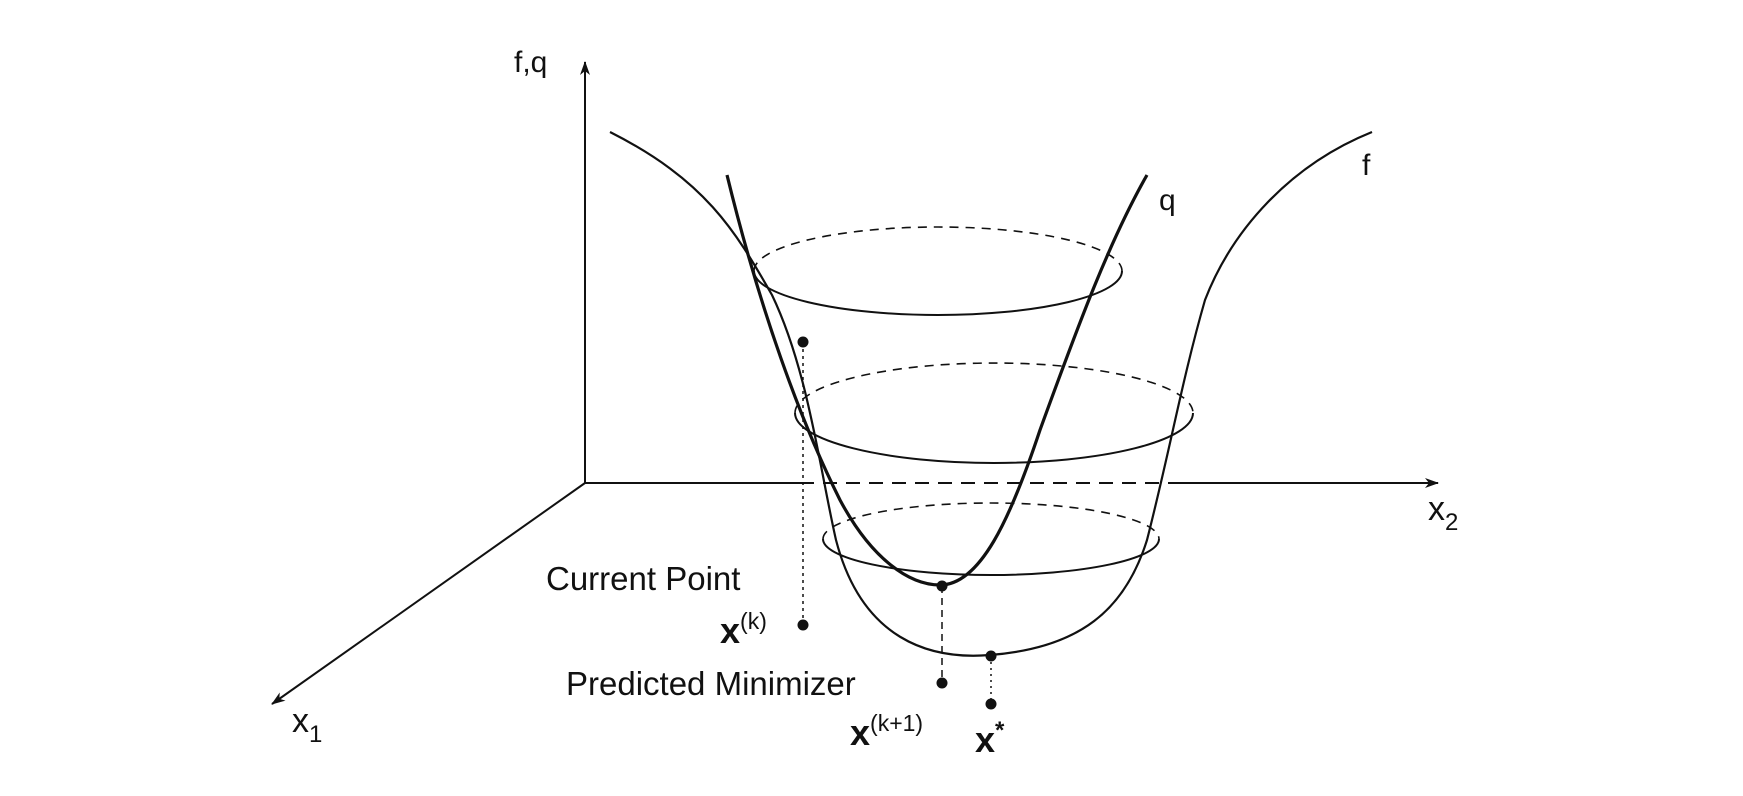 This screenshot has width=1743, height=796. Describe the element at coordinates (991, 557) in the screenshot. I see `f-level-ellipse-lower-front` at that location.